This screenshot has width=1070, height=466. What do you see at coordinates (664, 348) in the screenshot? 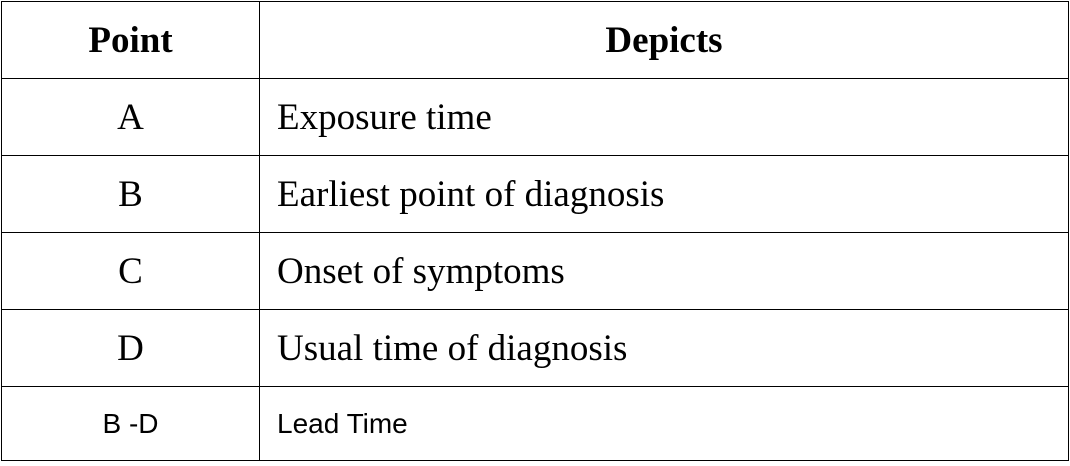
I see `depicts-cell: Usual time of diagnosis` at bounding box center [664, 348].